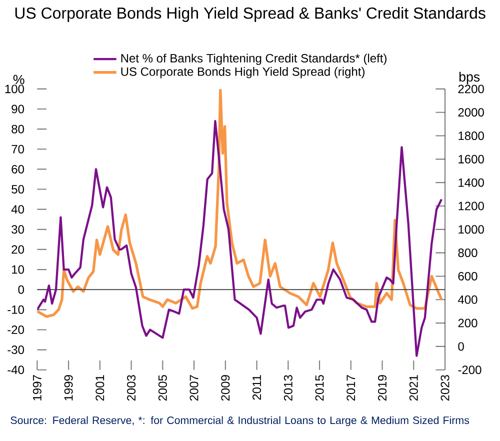 The height and width of the screenshot is (441, 500). I want to click on y-tick-label: -20, so click(16, 330).